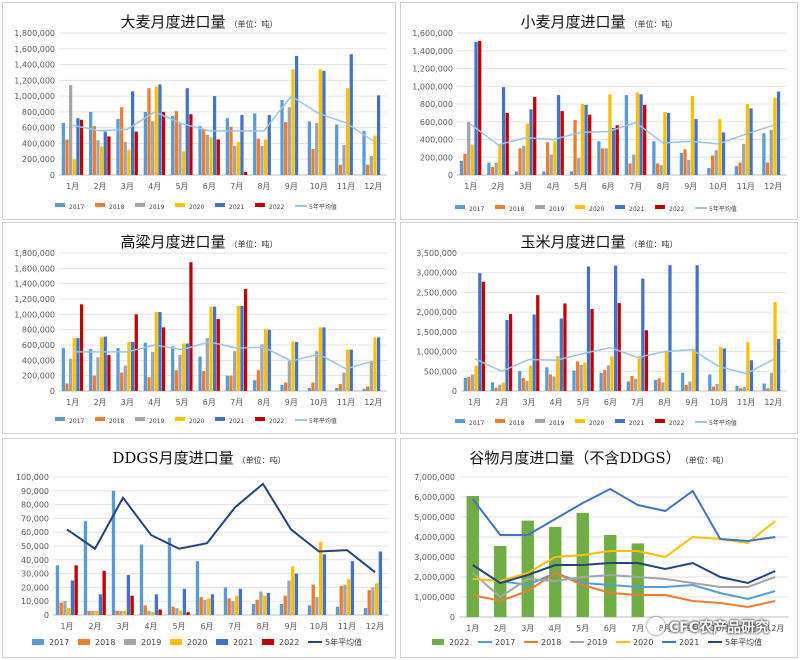  Describe the element at coordinates (235, 371) in the screenshot. I see `sorghum-bar-2019` at that location.